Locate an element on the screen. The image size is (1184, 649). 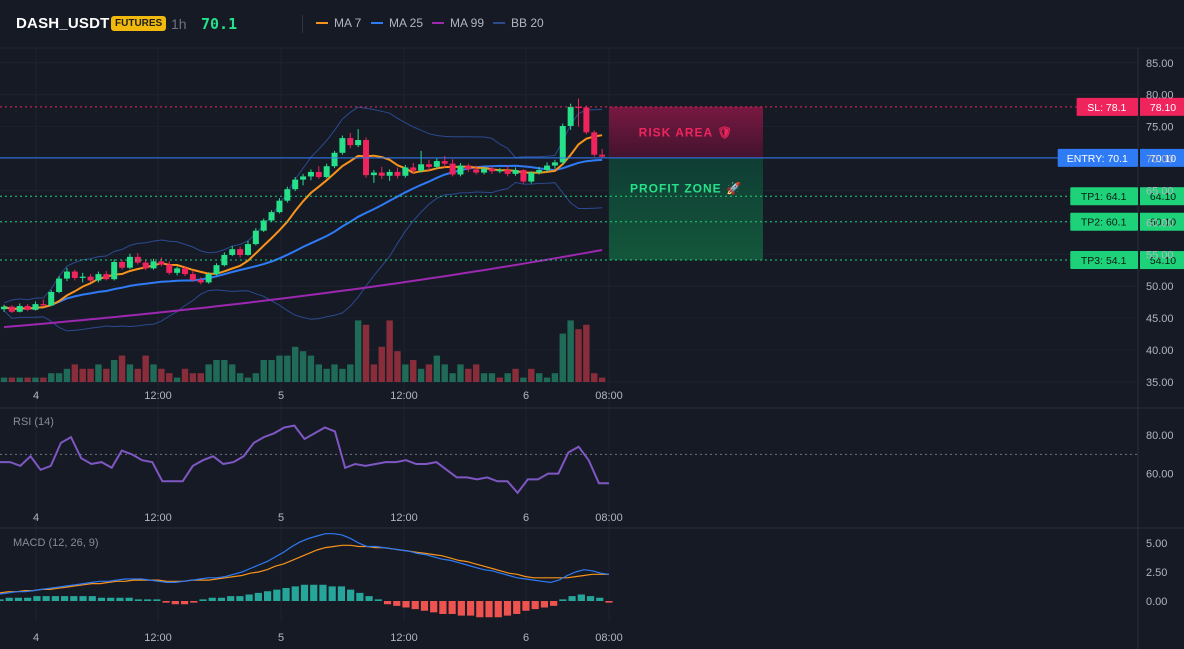
legend-ma7: MA 7 is located at coordinates (338, 23).